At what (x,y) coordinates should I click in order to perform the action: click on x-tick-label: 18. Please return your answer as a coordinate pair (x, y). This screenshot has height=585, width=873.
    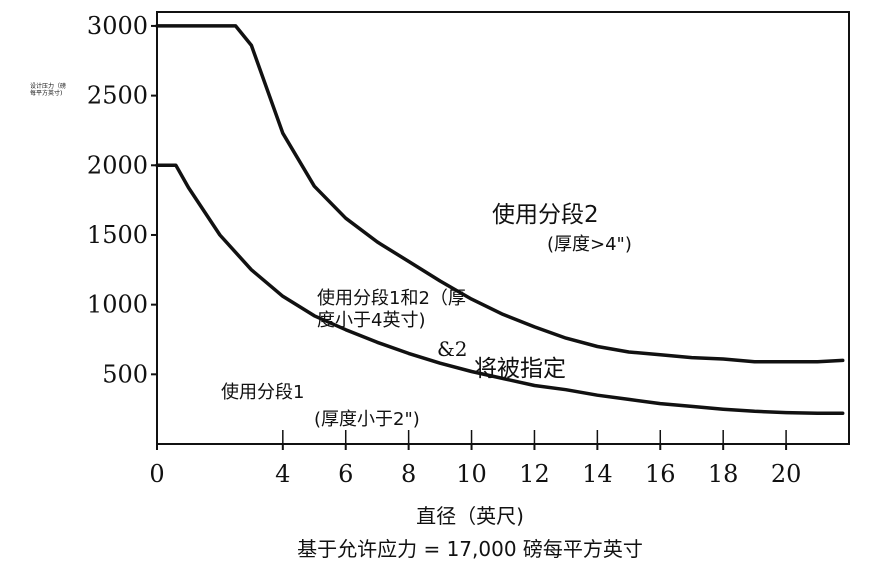
    Looking at the image, I should click on (723, 474).